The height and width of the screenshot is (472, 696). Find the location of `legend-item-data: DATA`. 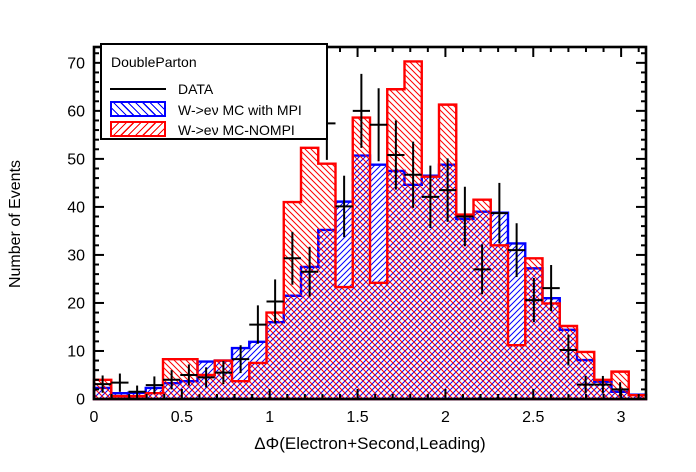

legend-item-data: DATA is located at coordinates (214, 89).